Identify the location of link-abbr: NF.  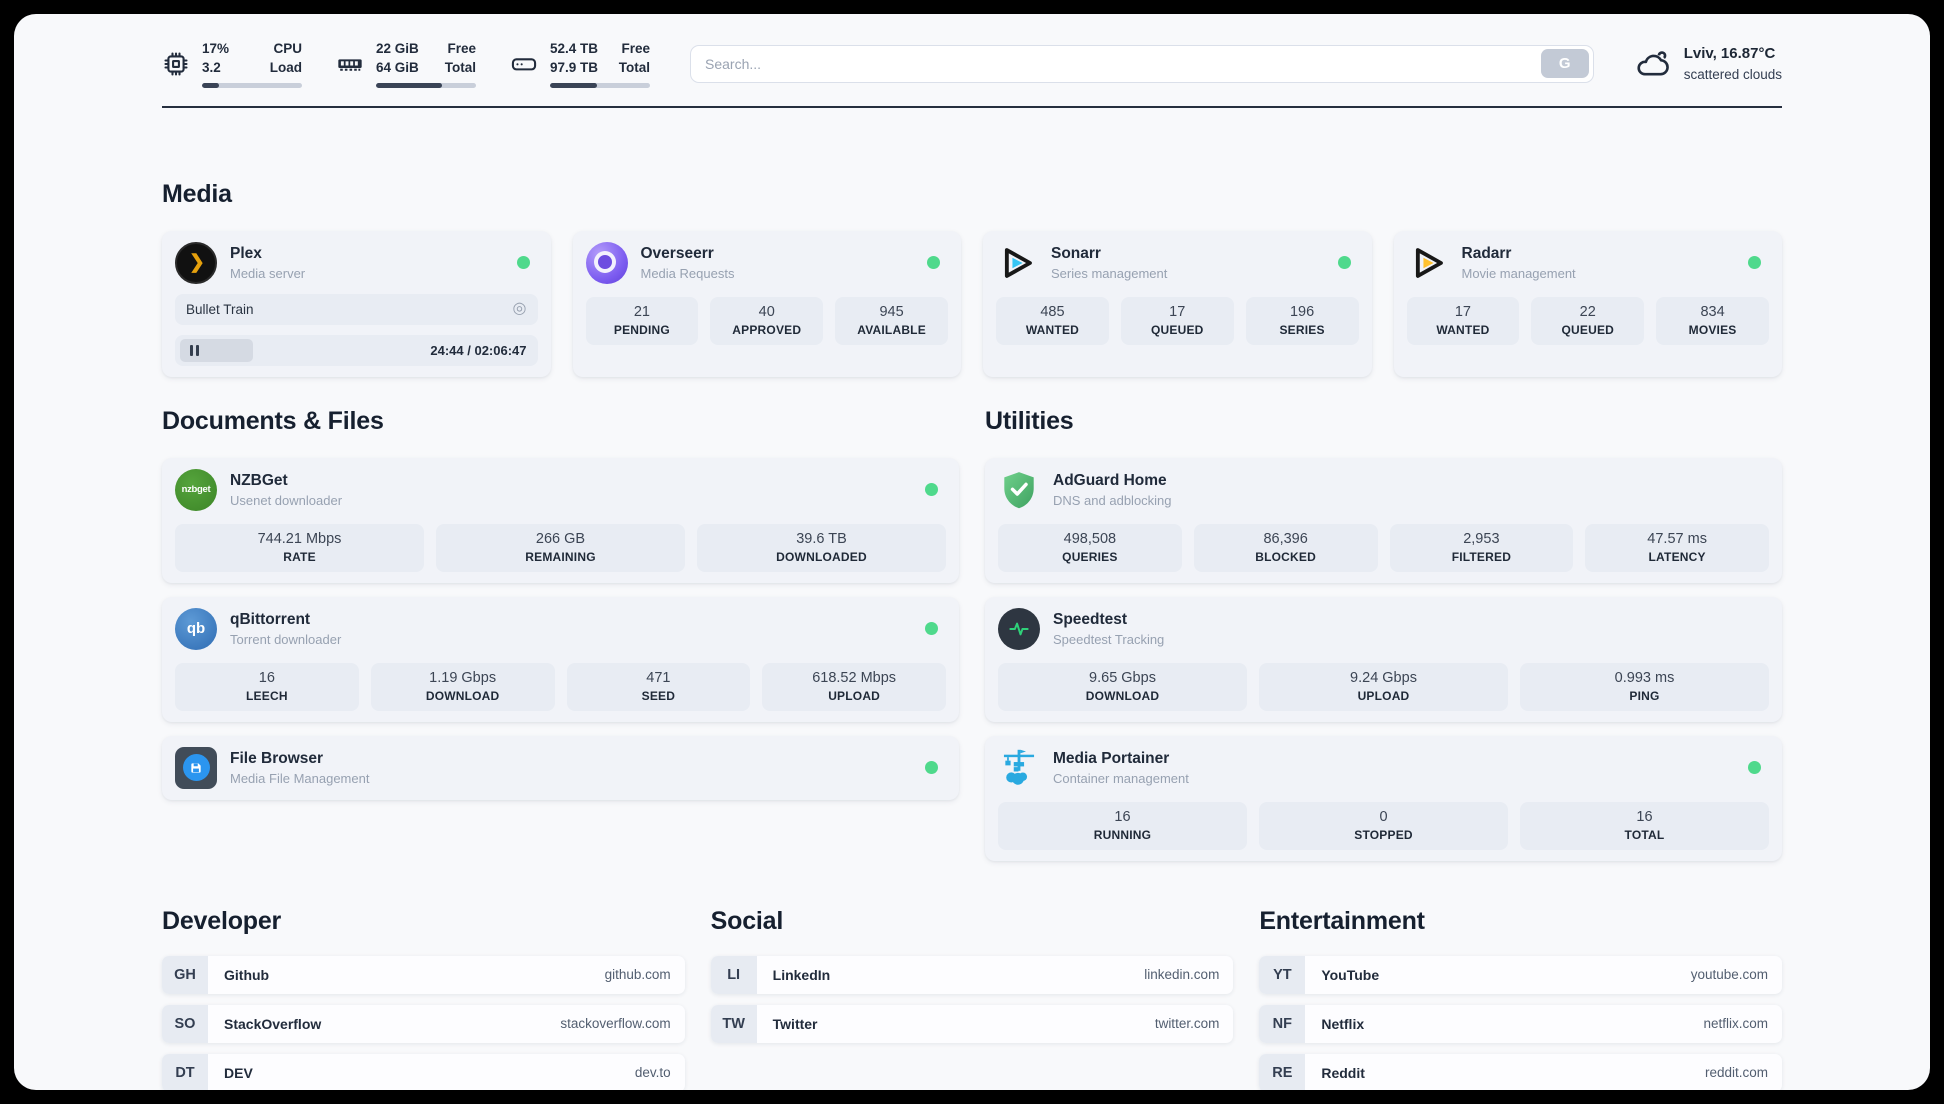
(1282, 1023).